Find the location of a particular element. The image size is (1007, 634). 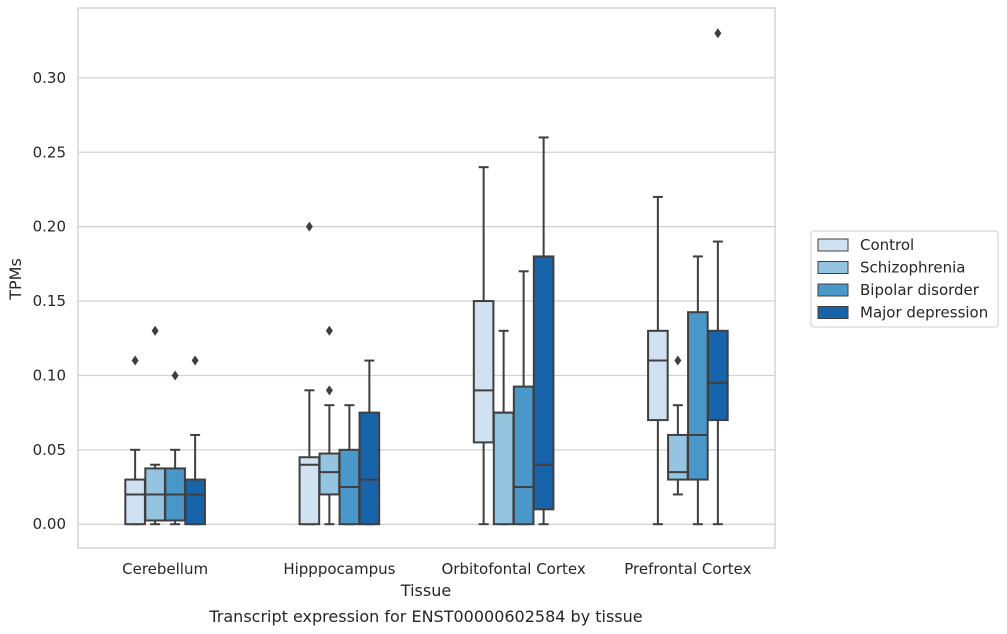

x-tick-label: Cerebellum is located at coordinates (165, 569).